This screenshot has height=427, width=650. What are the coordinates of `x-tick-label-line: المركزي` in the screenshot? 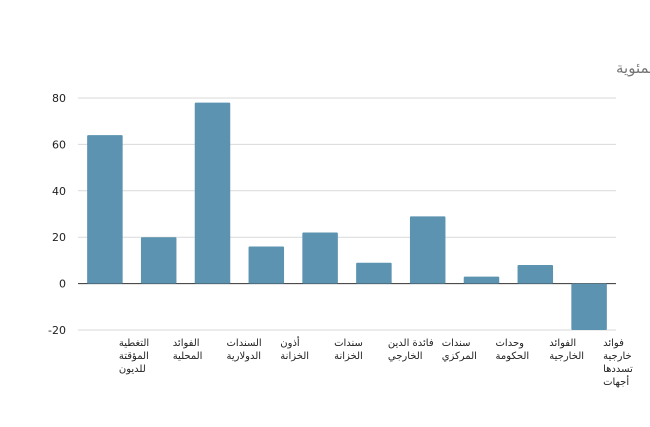 It's located at (459, 356).